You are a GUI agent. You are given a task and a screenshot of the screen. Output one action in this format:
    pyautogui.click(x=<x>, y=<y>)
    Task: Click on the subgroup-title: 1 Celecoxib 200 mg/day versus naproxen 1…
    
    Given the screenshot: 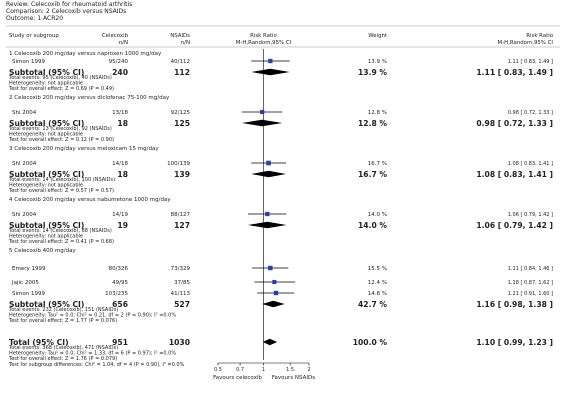 What is the action you would take?
    pyautogui.click(x=85, y=54)
    